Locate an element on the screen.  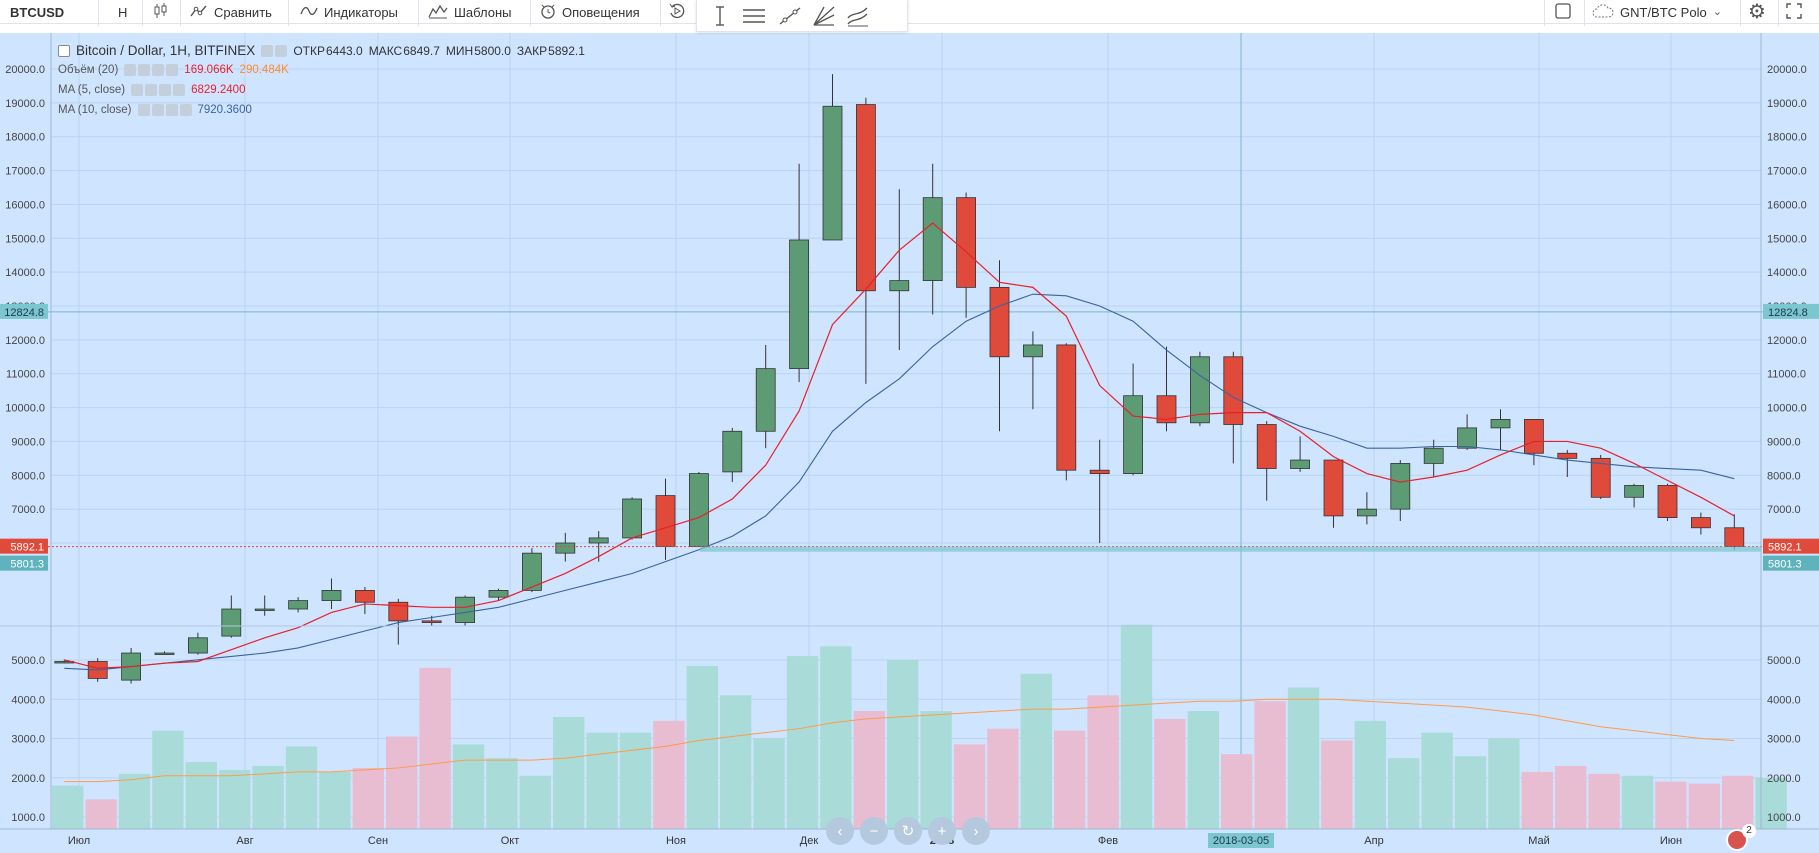
crosshair-date-label: 2018-03-05 is located at coordinates (1241, 841).